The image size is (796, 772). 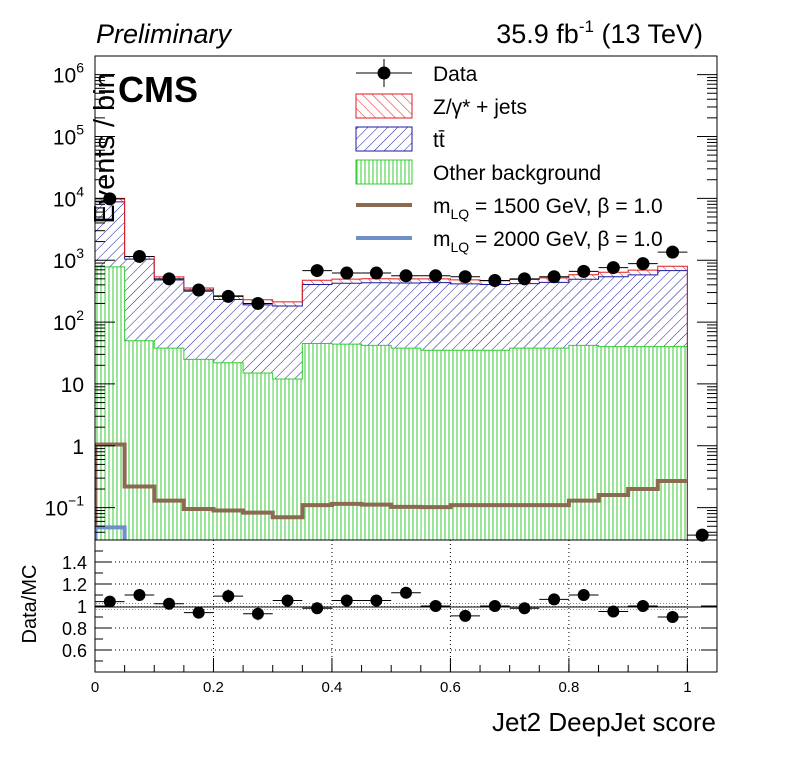 I want to click on ratio-y-tick-label: 0.6, so click(x=74, y=651).